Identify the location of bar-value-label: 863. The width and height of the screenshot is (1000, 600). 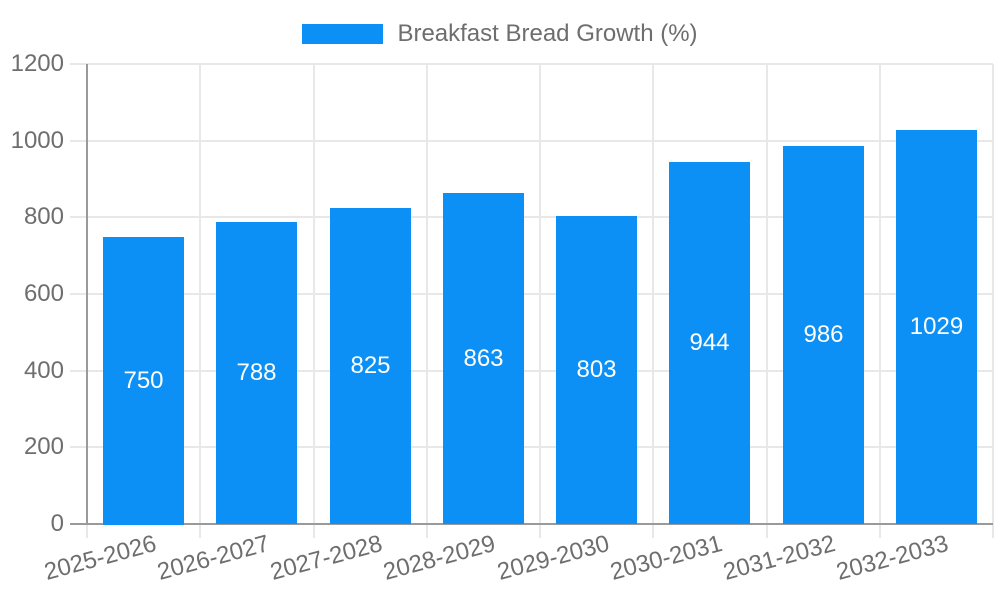
(483, 358).